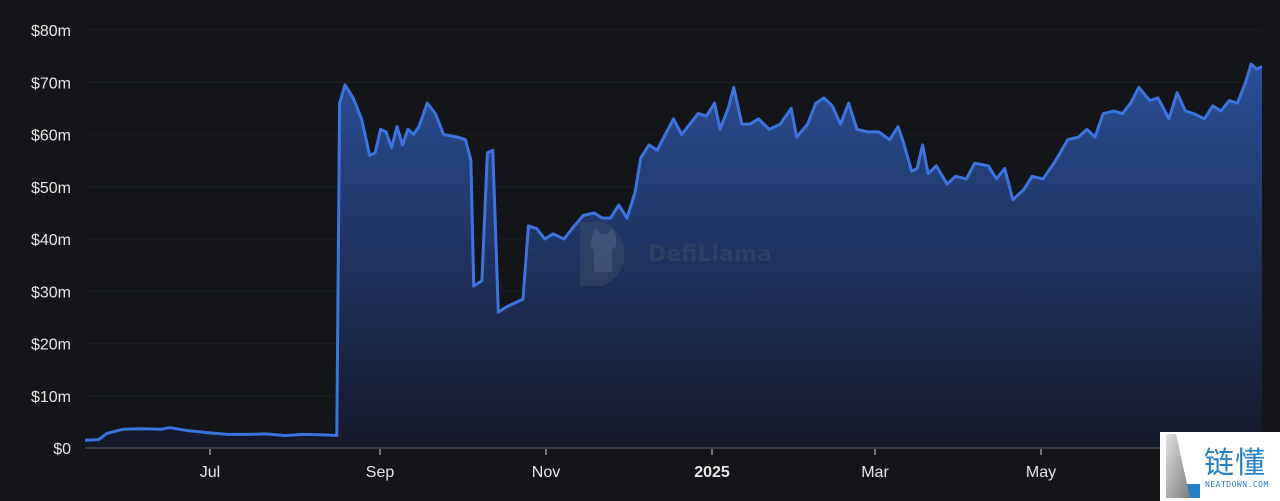 This screenshot has width=1280, height=501. I want to click on x-tick-label: Mar, so click(875, 472).